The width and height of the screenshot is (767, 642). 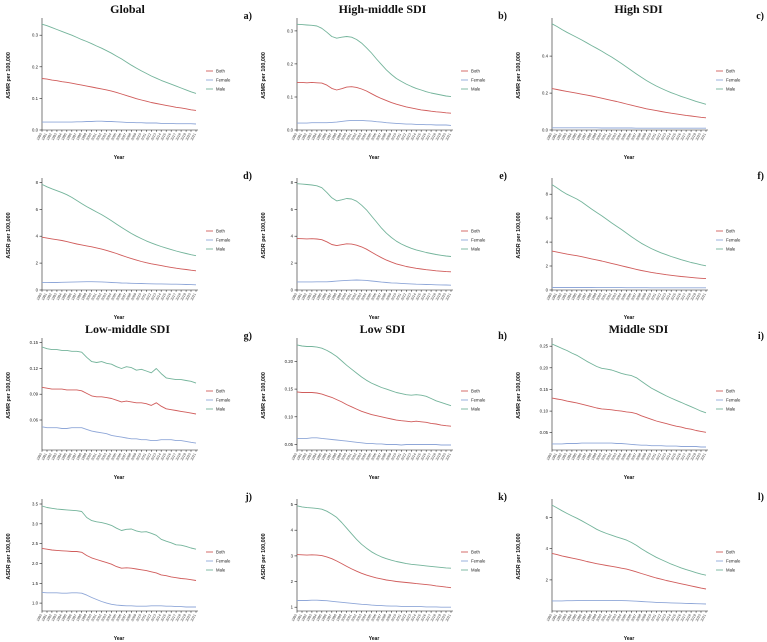 I want to click on svg-text: 4, so click(x=292, y=236).